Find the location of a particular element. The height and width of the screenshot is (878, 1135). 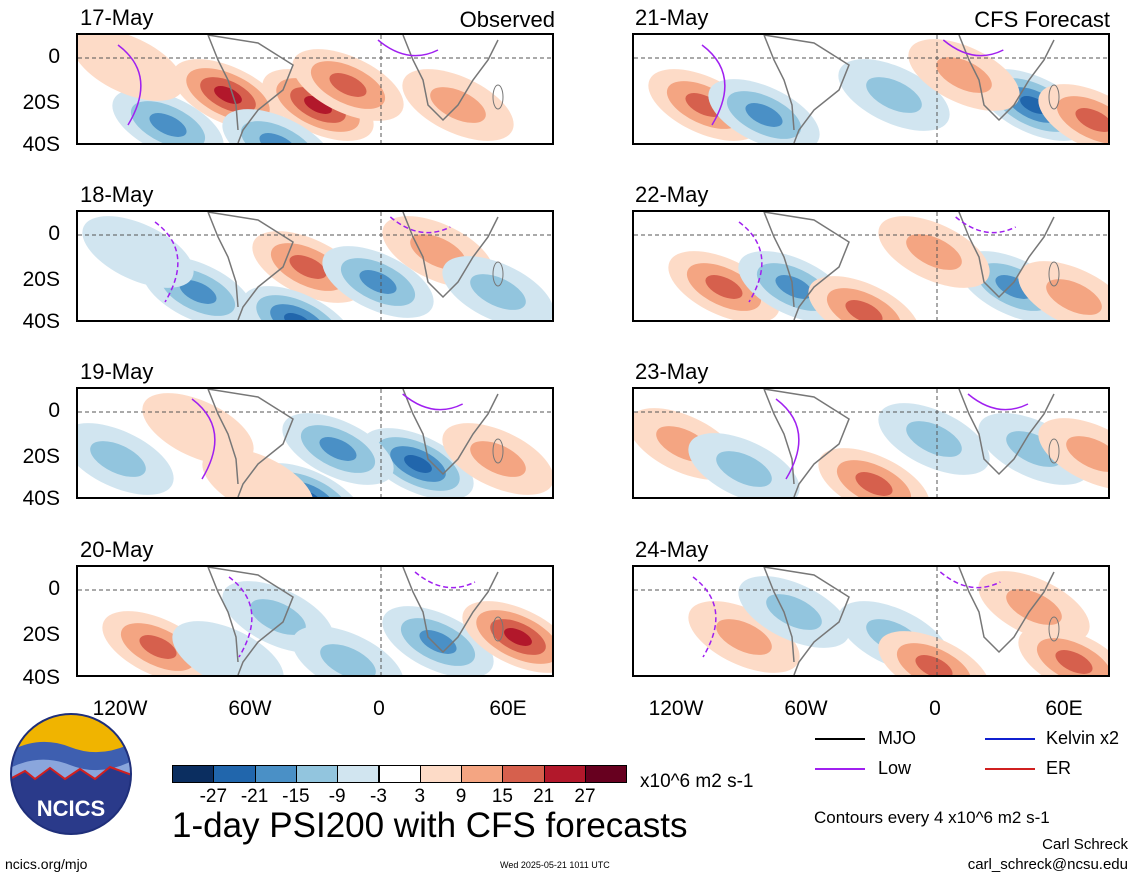

colorbar-tick-label: 15 is located at coordinates (502, 796).